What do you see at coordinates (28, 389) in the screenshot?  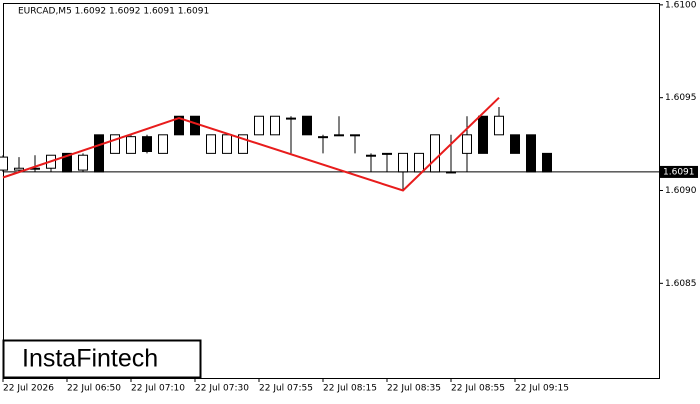 I see `x-tick-label: 22 Jul 2026` at bounding box center [28, 389].